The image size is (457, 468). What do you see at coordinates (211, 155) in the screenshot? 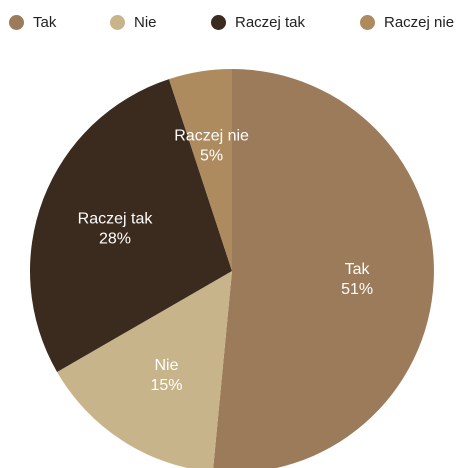
I see `slice-value-raczej-nie: 5%` at bounding box center [211, 155].